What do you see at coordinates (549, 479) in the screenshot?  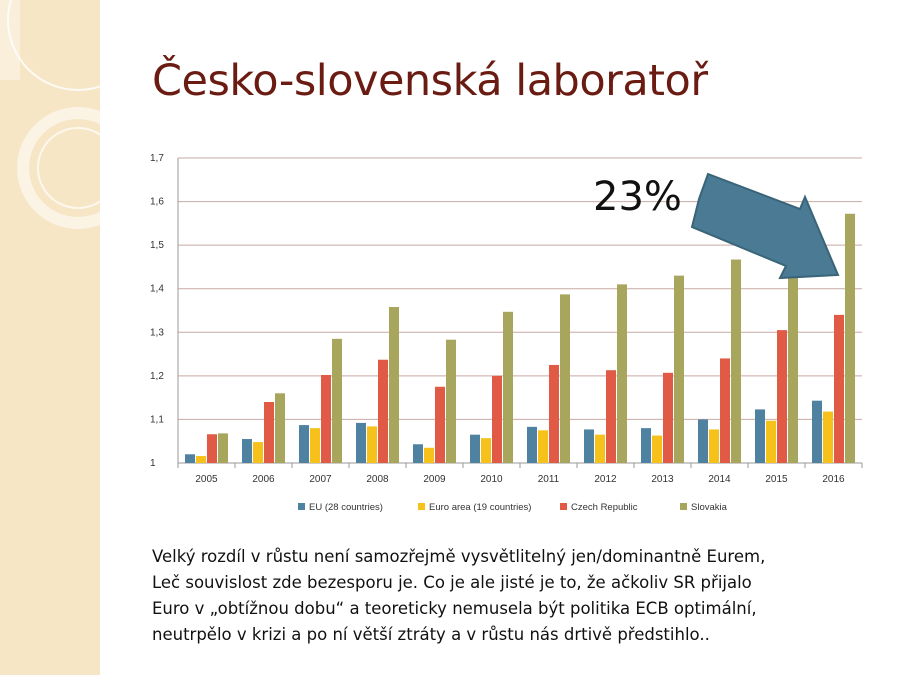 I see `x-tick-label: 2011` at bounding box center [549, 479].